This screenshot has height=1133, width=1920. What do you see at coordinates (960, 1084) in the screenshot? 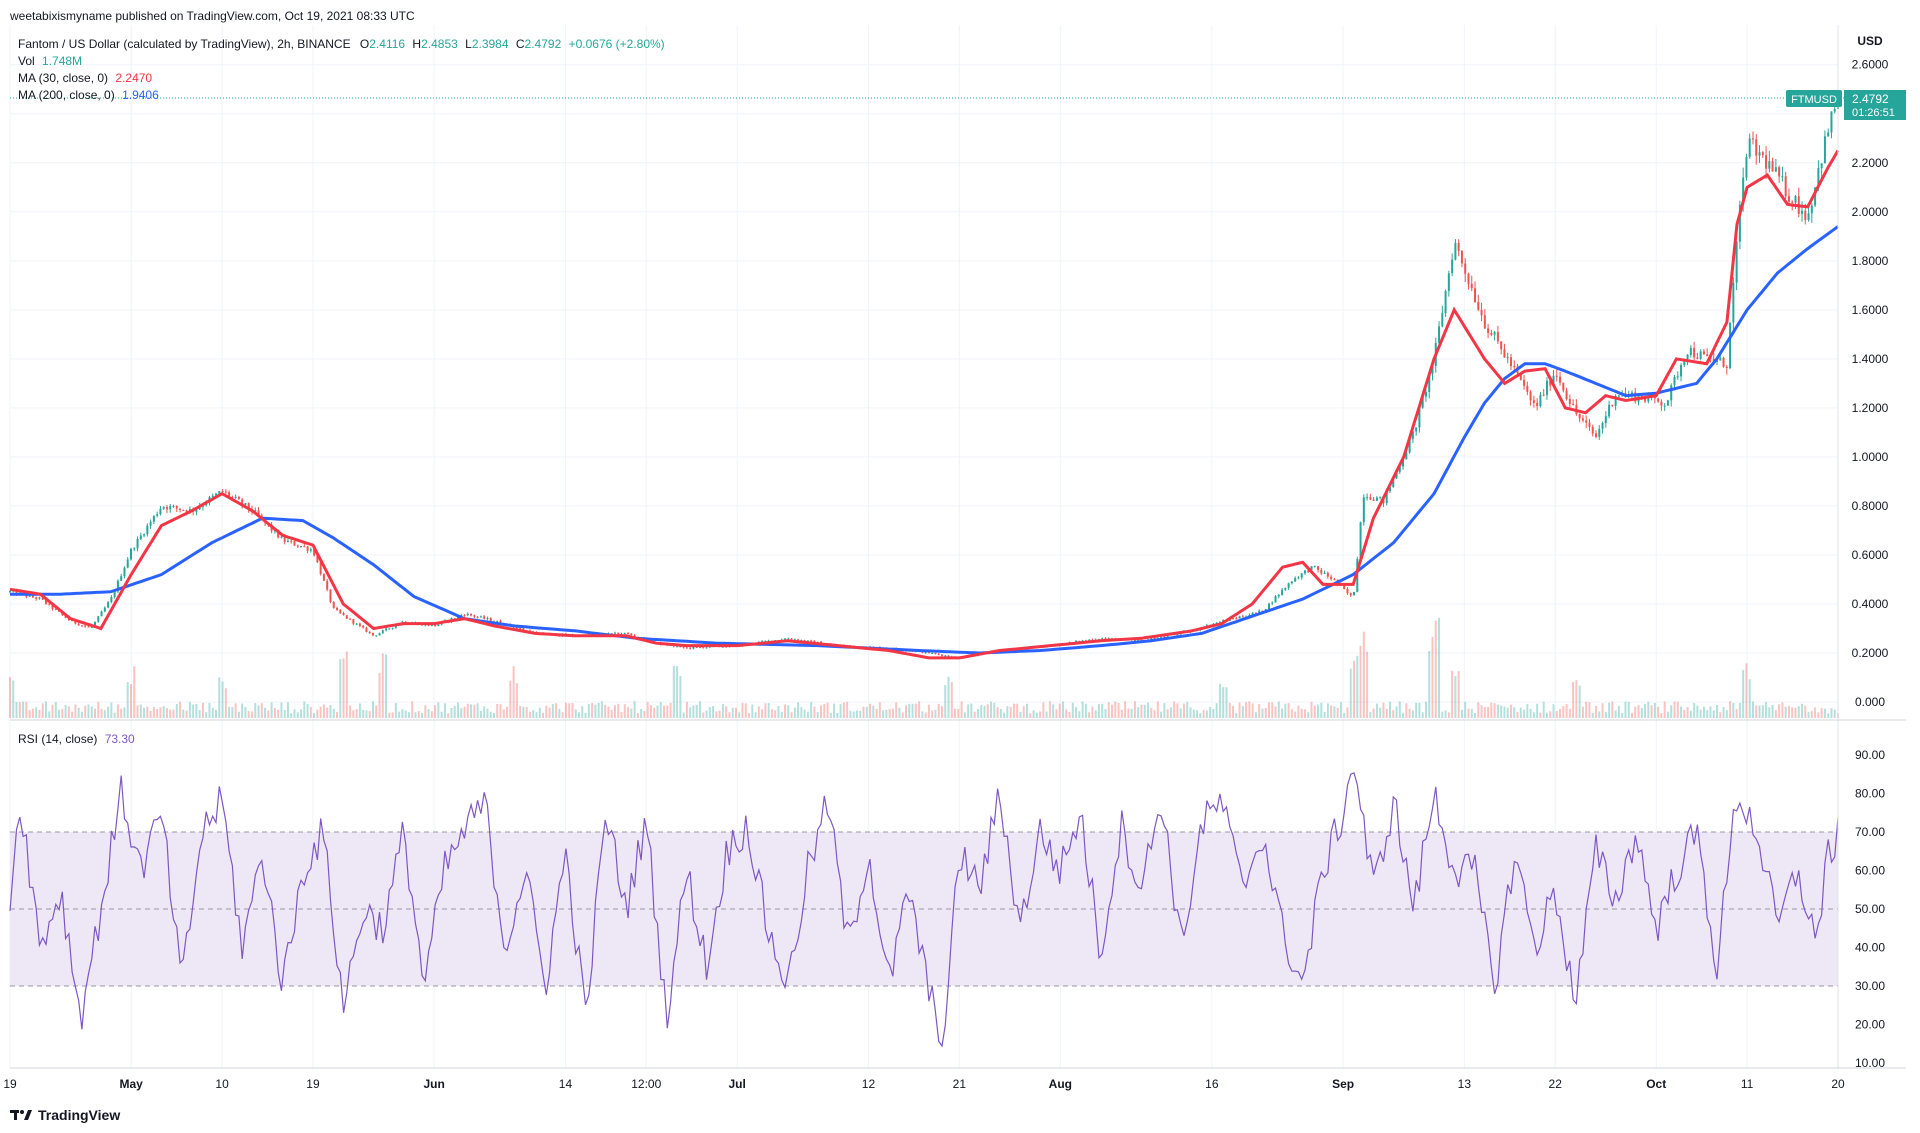
I see `time-tick-label: 21` at bounding box center [960, 1084].